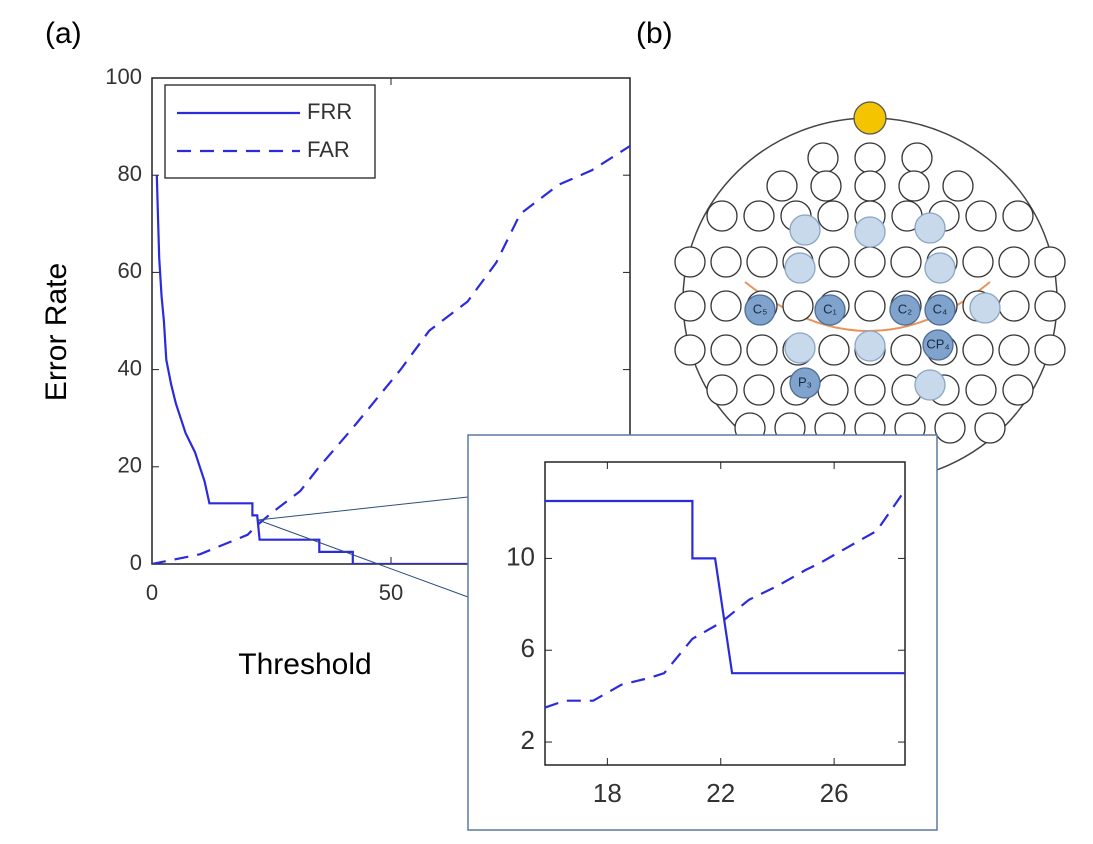 This screenshot has width=1093, height=844. What do you see at coordinates (304, 664) in the screenshot?
I see `x-axis-label: Threshold` at bounding box center [304, 664].